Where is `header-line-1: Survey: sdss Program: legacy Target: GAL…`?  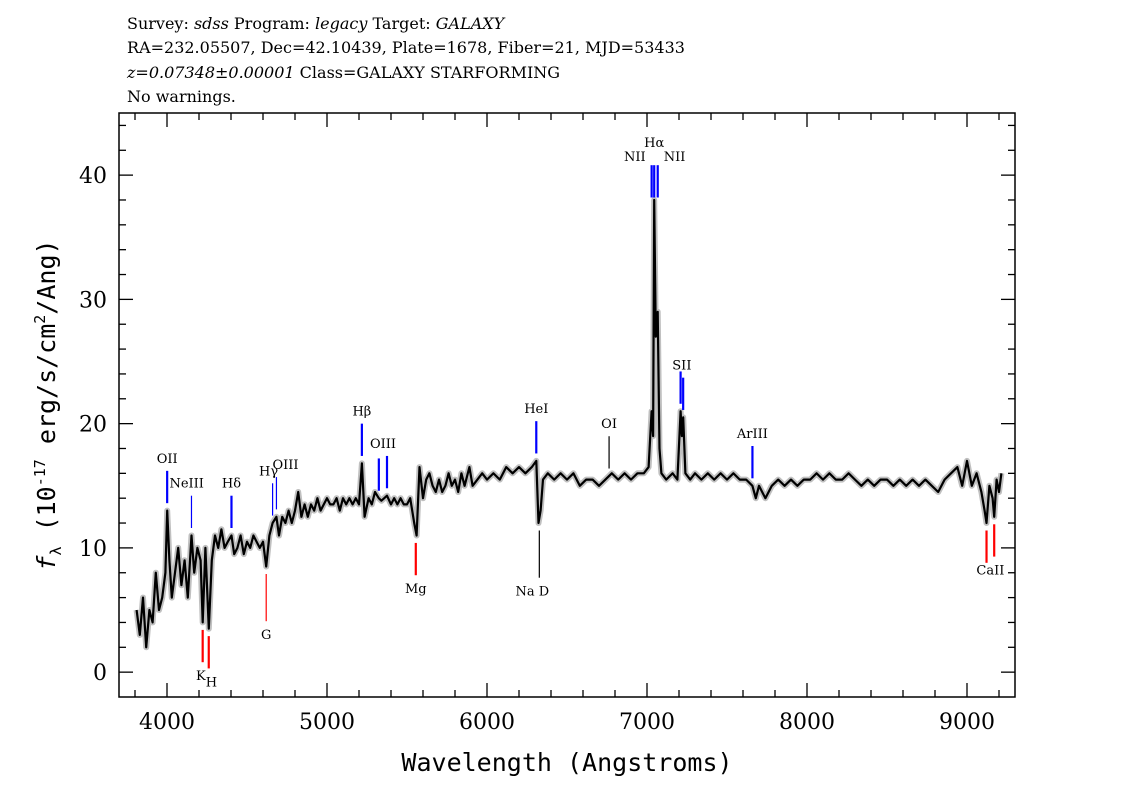 header-line-1: Survey: sdss Program: legacy Target: GAL… is located at coordinates (316, 23).